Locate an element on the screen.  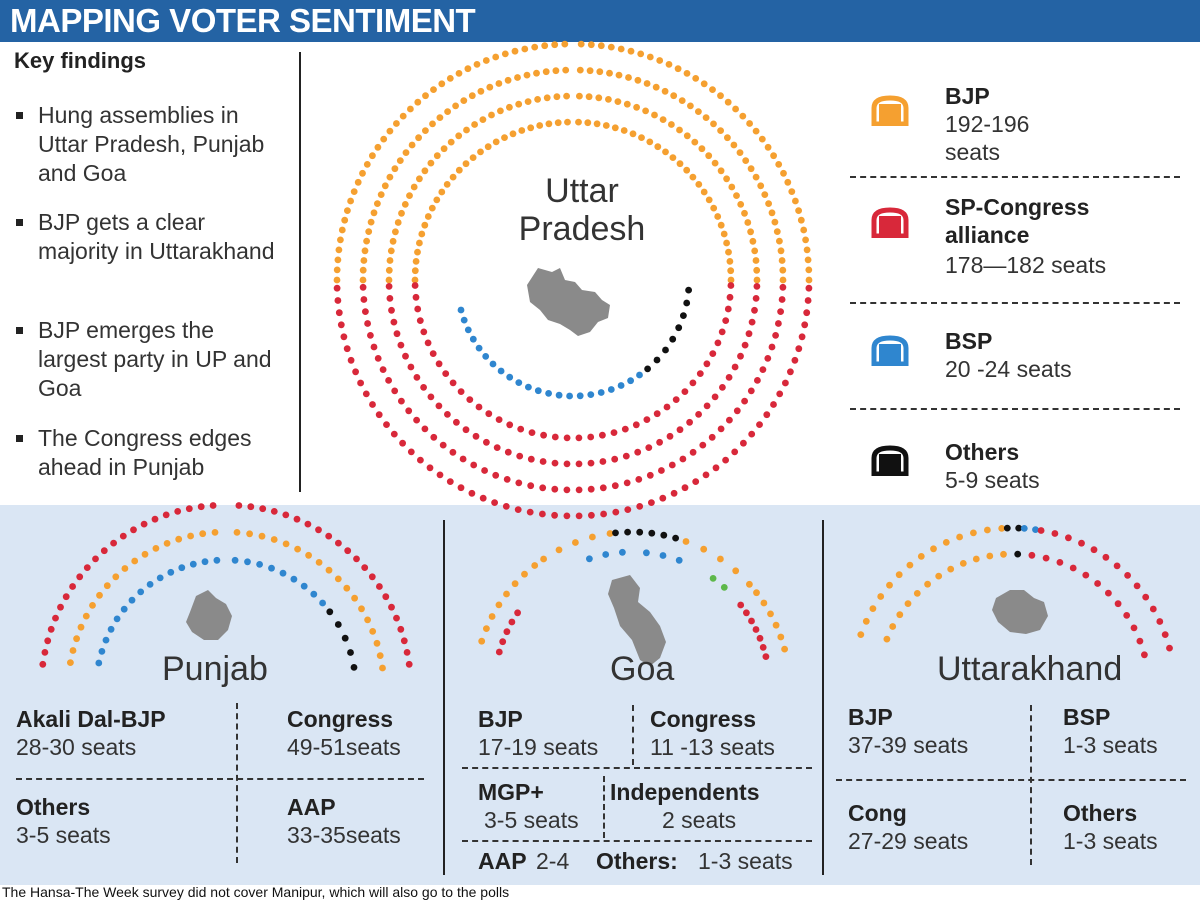
uk-others-seat-dot is located at coordinates (1018, 554).